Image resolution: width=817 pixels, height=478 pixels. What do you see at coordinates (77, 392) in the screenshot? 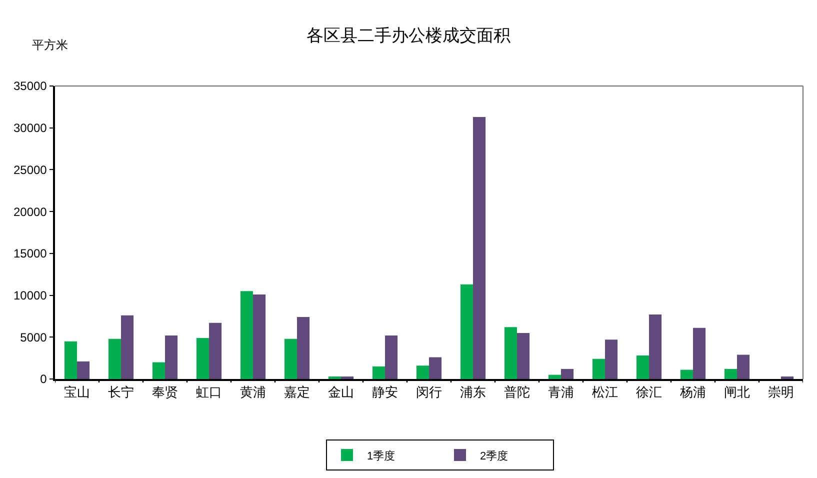
I see `x-tick-label: 宝山` at bounding box center [77, 392].